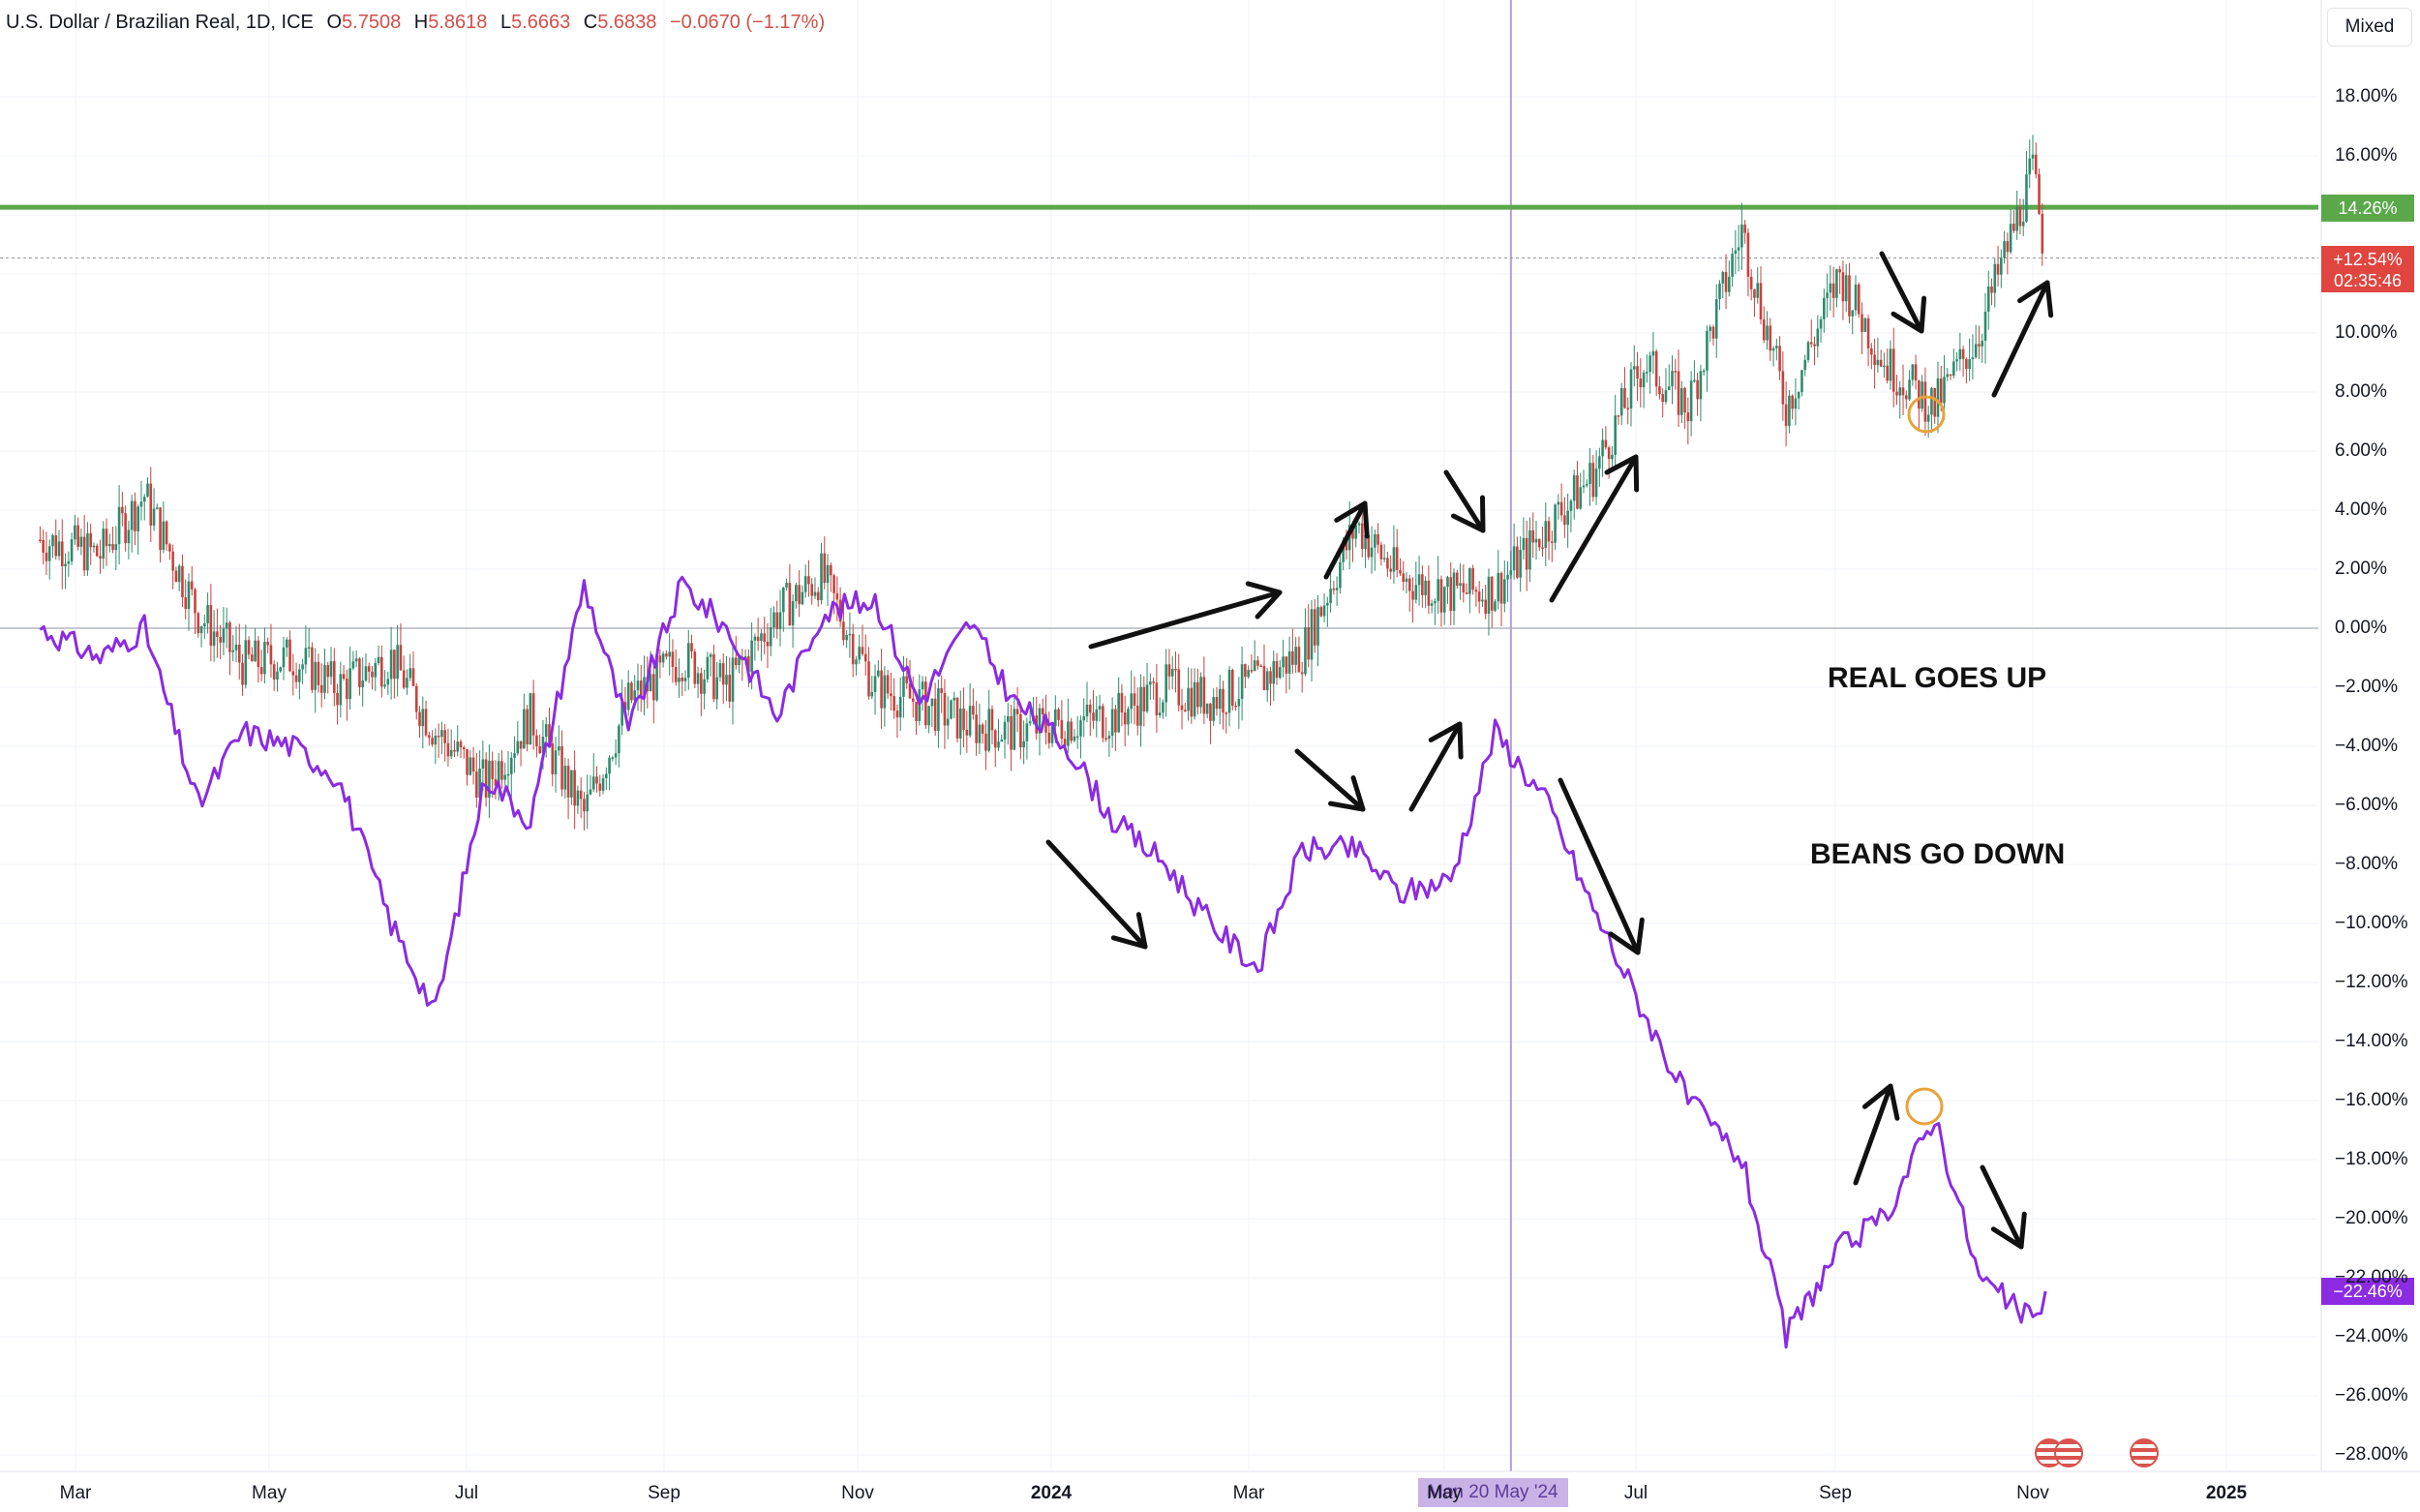  I want to click on change-value: −0.0670 (−1.17%), so click(747, 22).